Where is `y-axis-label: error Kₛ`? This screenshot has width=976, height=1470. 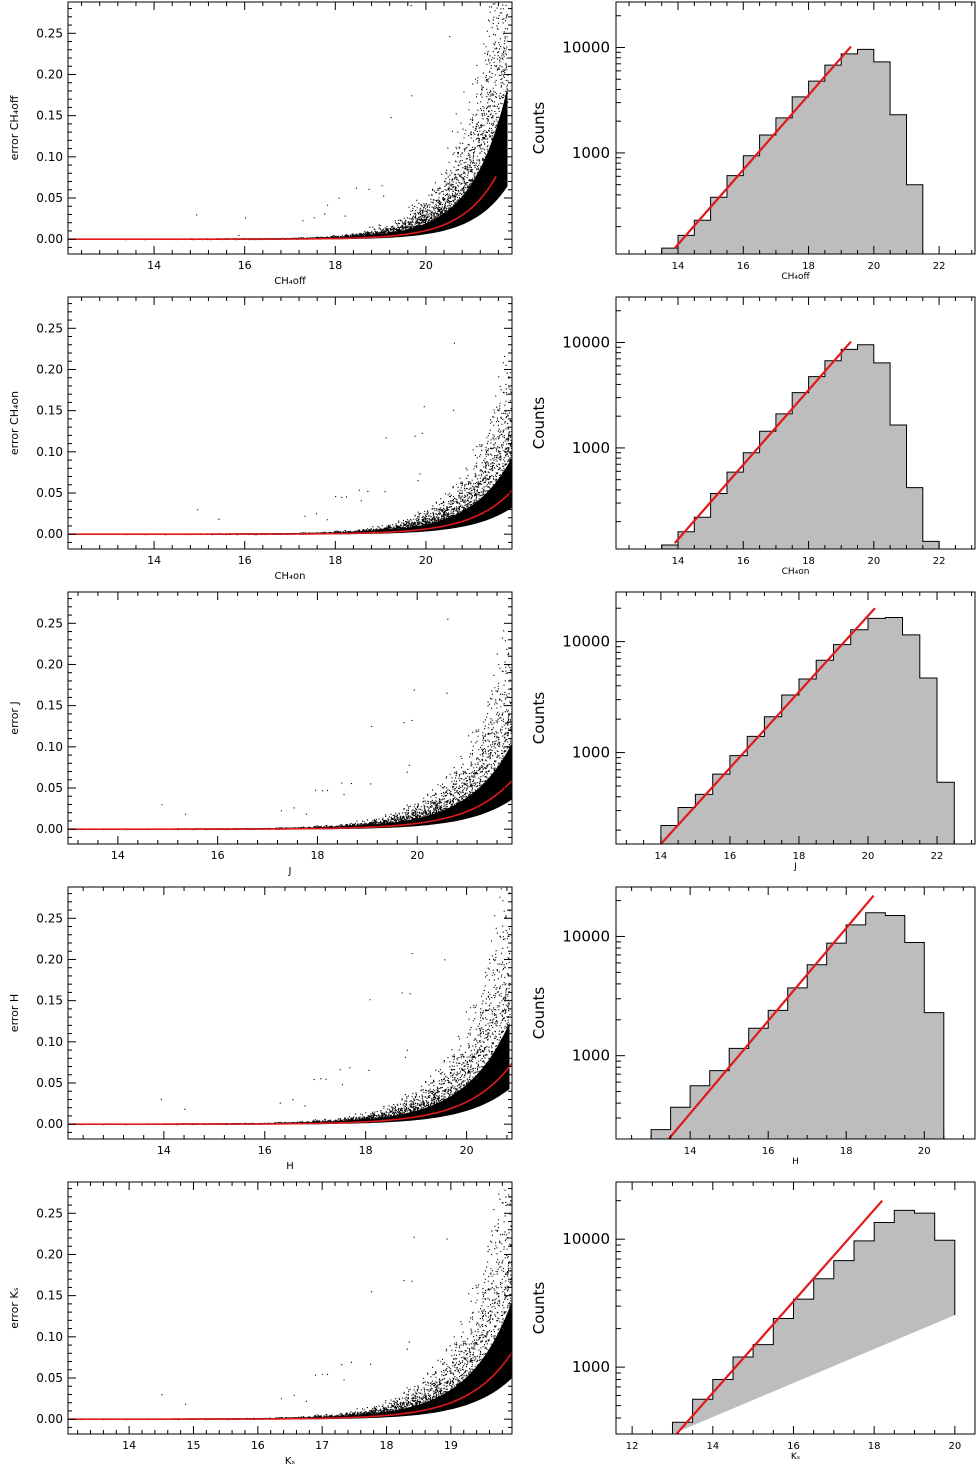 y-axis-label: error Kₛ is located at coordinates (14, 1307).